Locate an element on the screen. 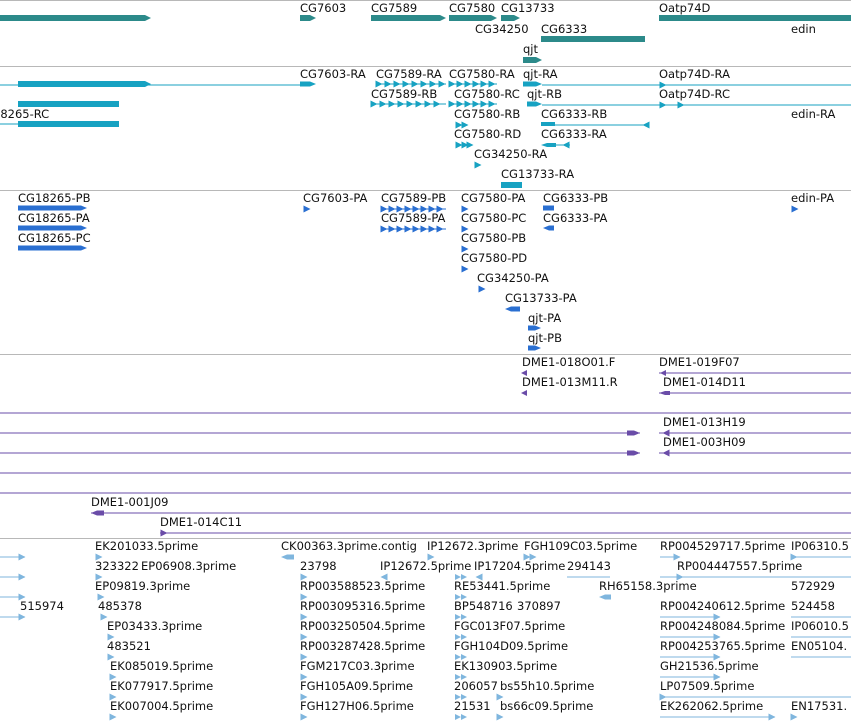 This screenshot has width=851, height=722. feature-label: CG6333-PA is located at coordinates (575, 218).